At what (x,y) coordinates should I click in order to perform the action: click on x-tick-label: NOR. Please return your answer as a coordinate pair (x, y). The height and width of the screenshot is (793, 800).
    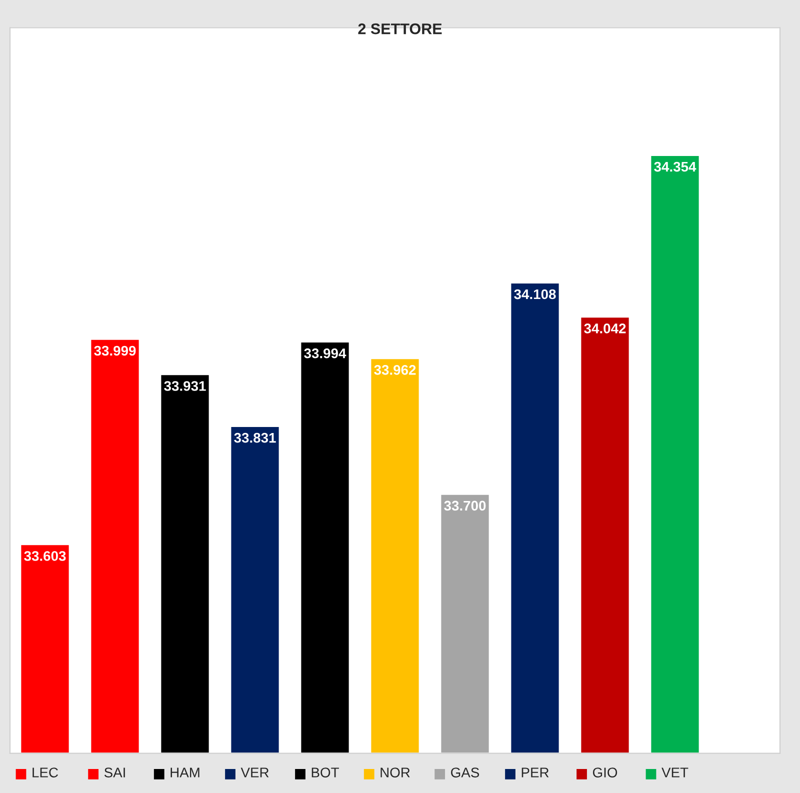
    Looking at the image, I should click on (395, 773).